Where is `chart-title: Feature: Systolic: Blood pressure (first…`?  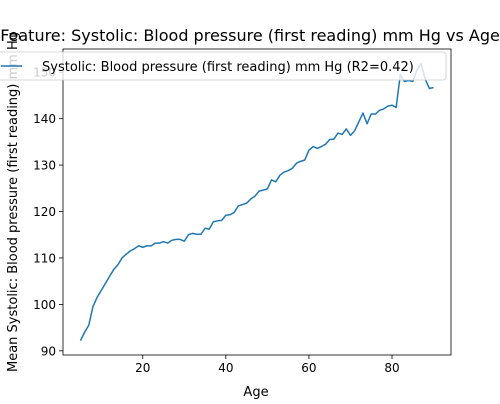 chart-title: Feature: Systolic: Blood pressure (first… is located at coordinates (250, 35).